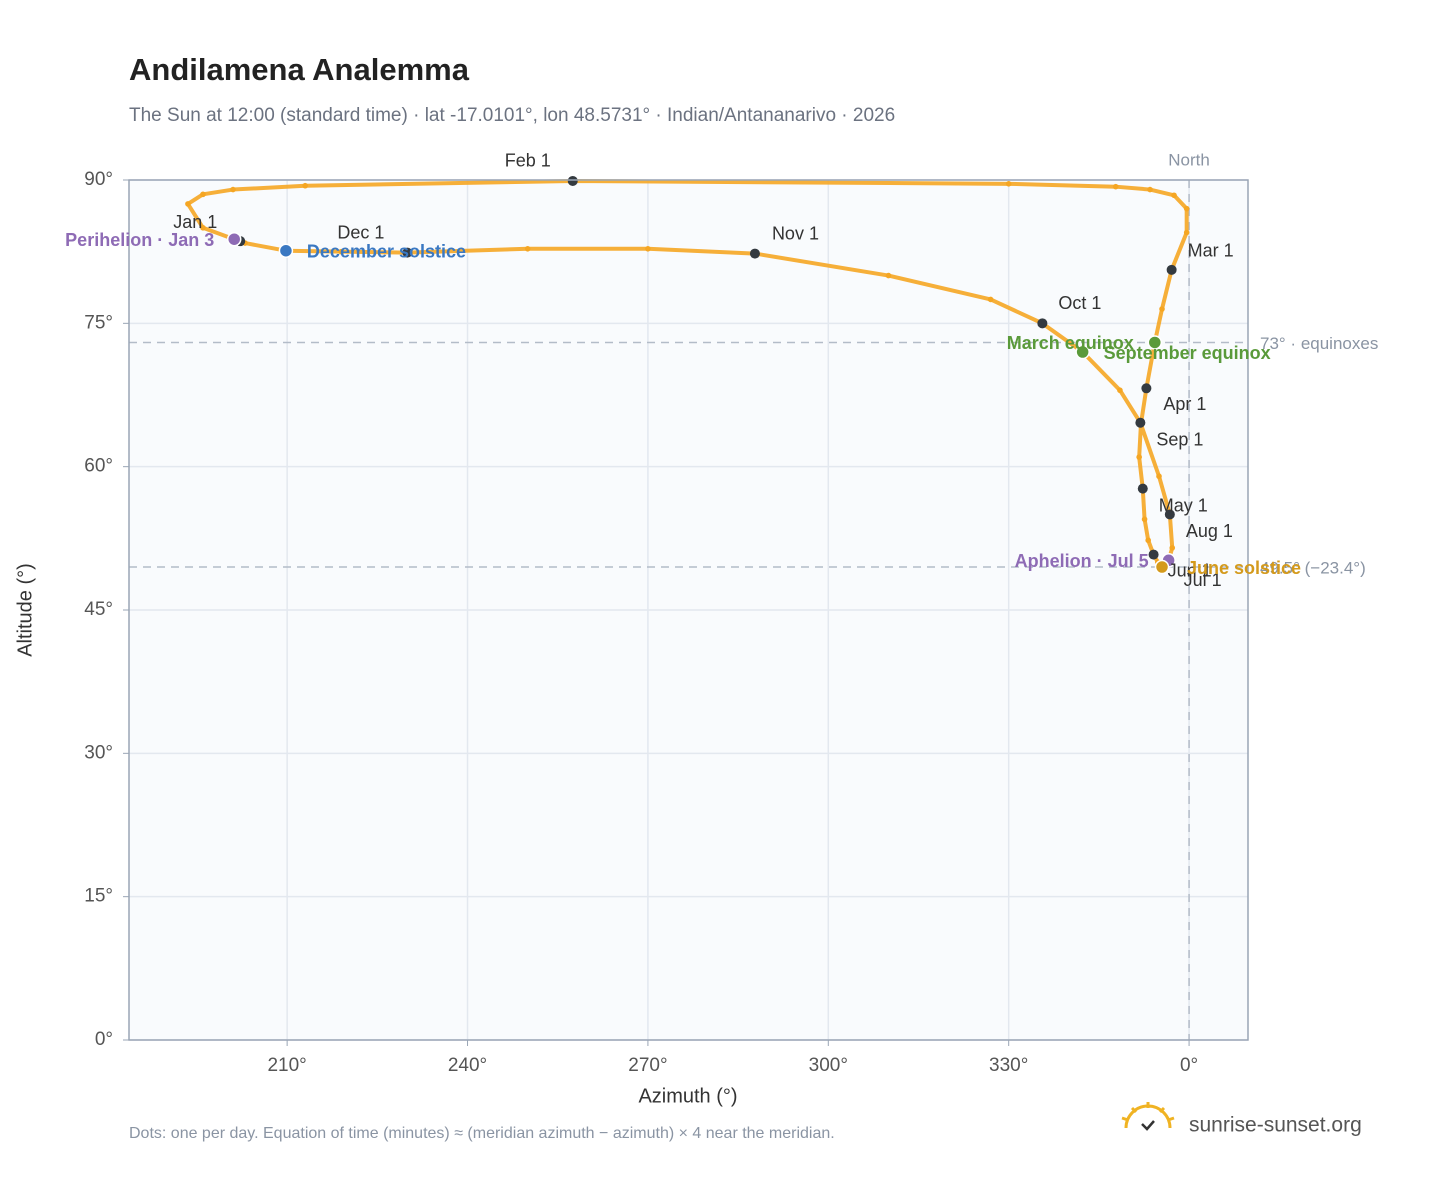 The height and width of the screenshot is (1188, 1448). What do you see at coordinates (139, 240) in the screenshot?
I see `event-label: Perihelion · Jan 3` at bounding box center [139, 240].